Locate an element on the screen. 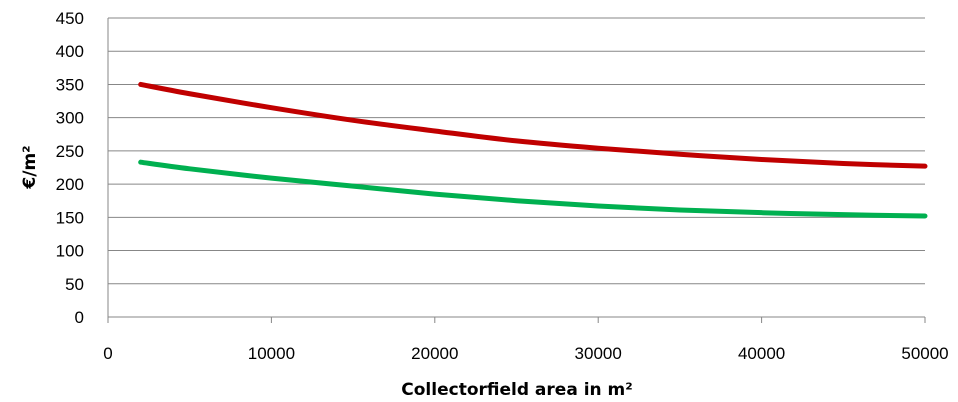  y-tick-label: 300 is located at coordinates (70, 118).